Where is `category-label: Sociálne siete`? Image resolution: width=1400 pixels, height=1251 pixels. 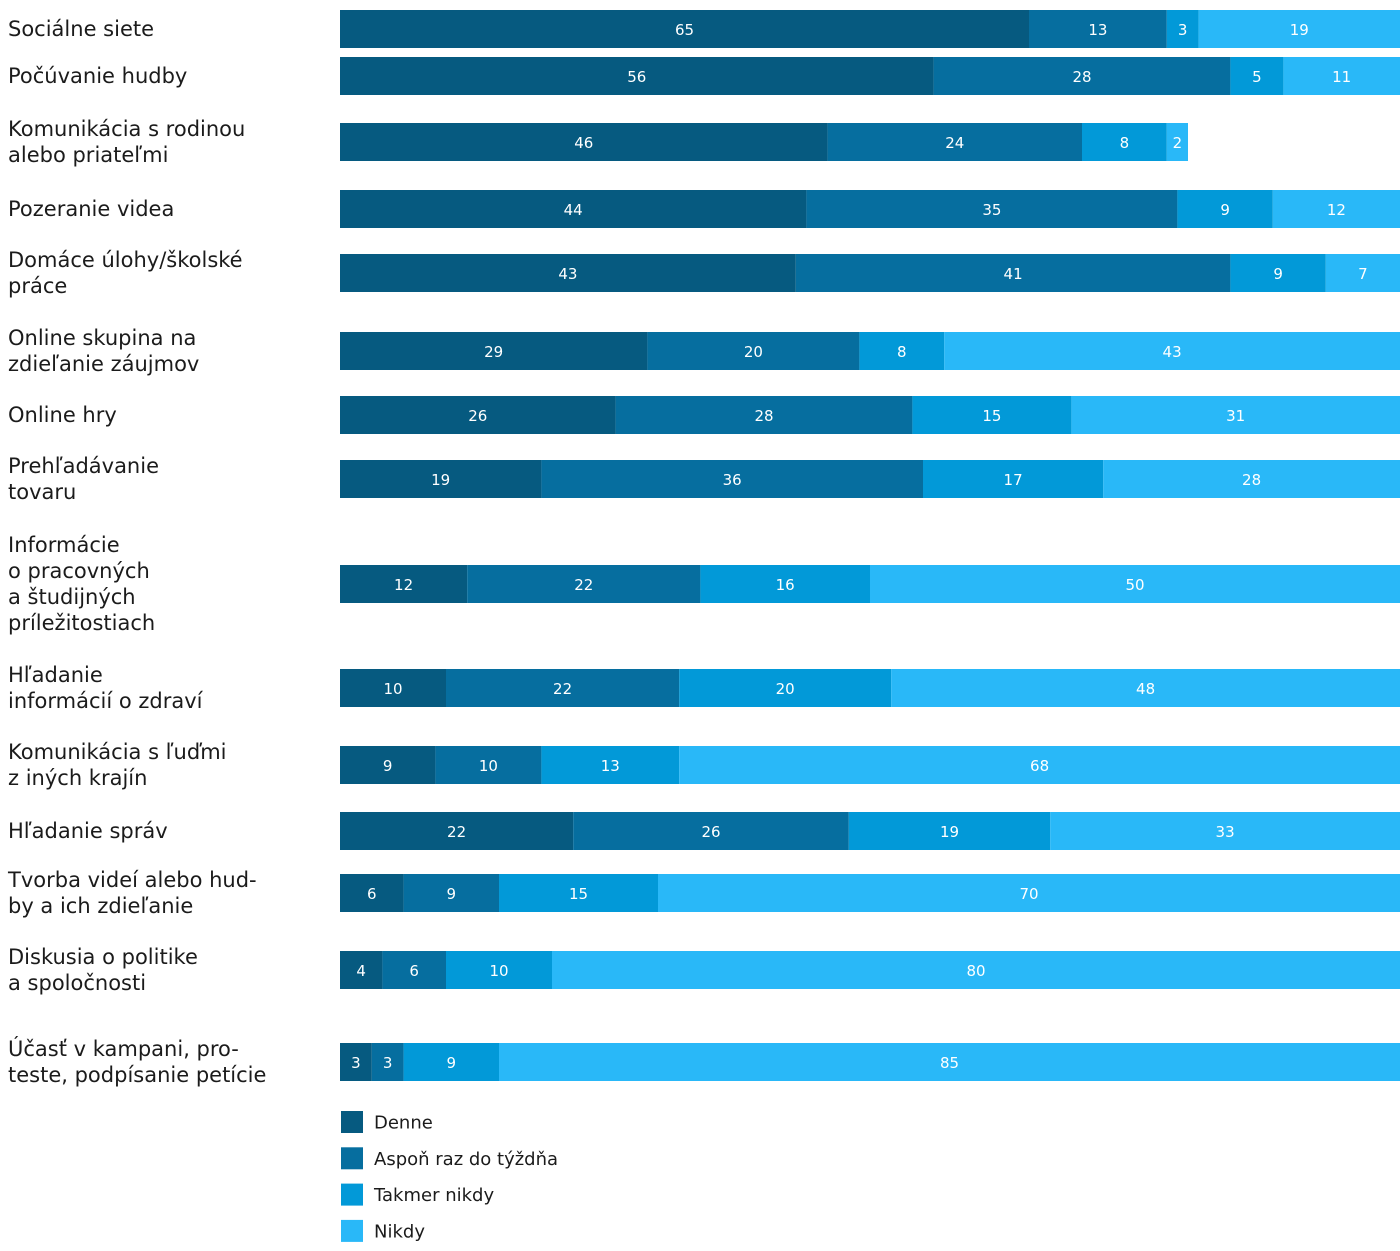
category-label: Sociálne siete is located at coordinates (81, 29).